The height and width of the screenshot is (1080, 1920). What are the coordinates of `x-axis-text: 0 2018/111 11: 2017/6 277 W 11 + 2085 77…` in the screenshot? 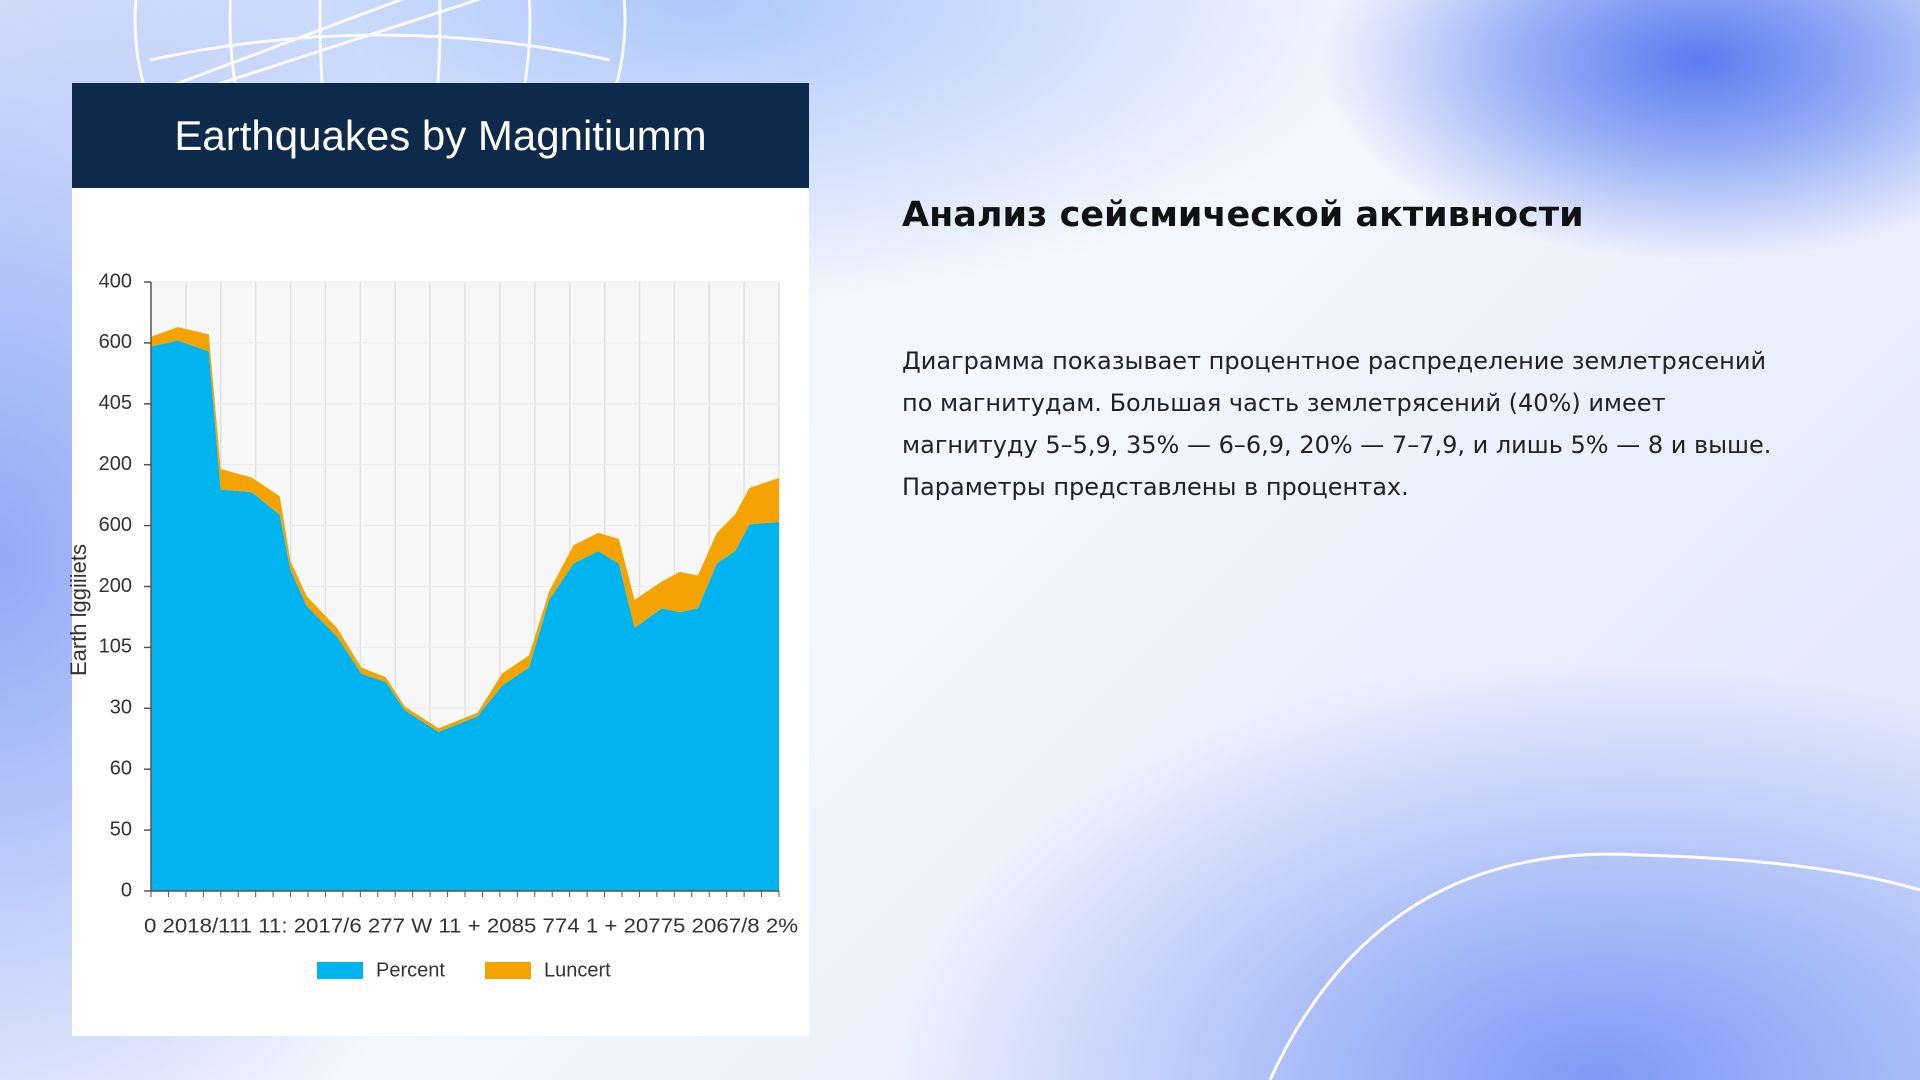 It's located at (471, 926).